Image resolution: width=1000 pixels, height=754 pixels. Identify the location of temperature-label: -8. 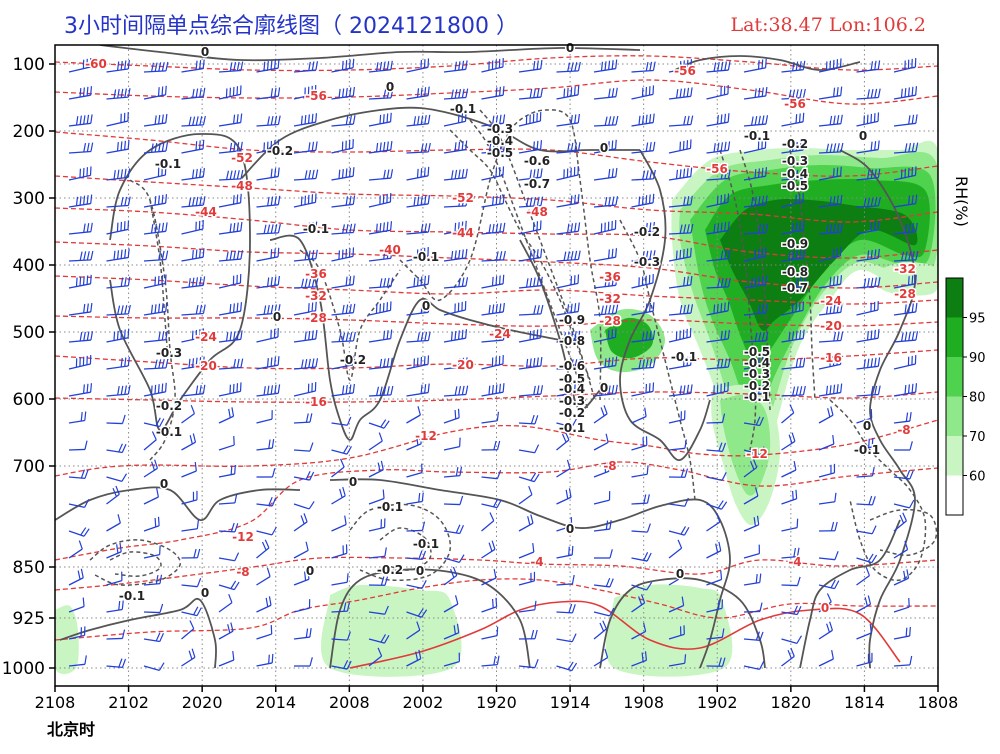
(242, 572).